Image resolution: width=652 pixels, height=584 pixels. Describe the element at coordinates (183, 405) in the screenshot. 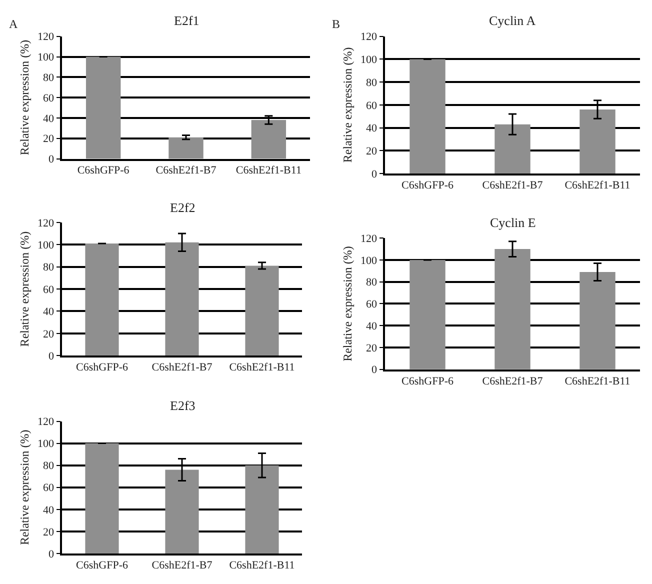

I see `chart-title: E2f3` at that location.